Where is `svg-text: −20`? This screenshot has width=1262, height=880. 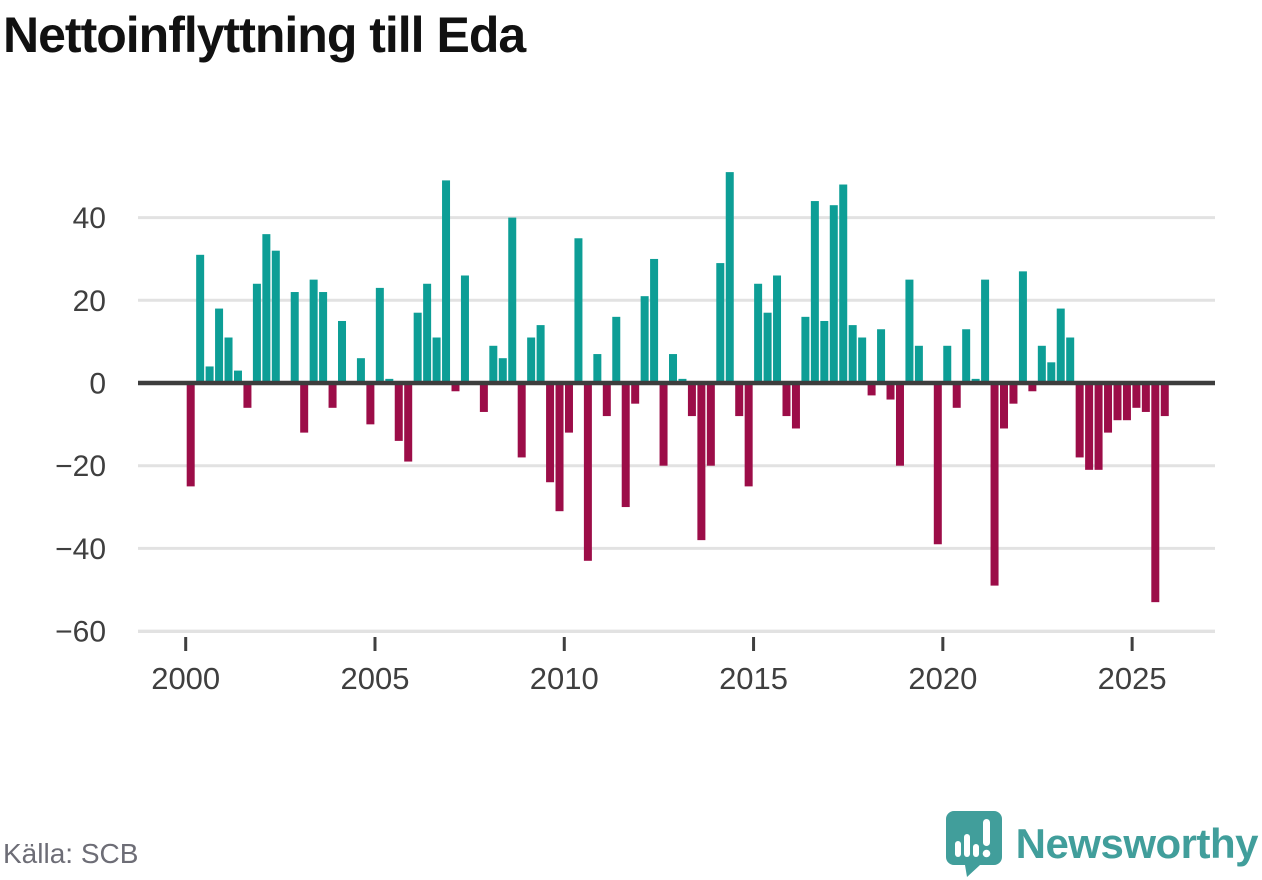
svg-text: −20 is located at coordinates (80, 466).